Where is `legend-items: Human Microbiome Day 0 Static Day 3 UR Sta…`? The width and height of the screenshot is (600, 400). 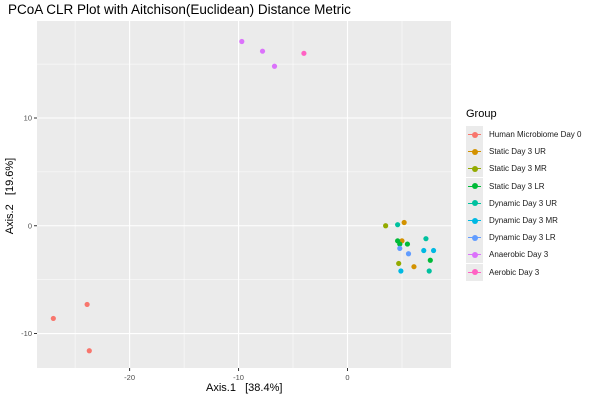
legend-items: Human Microbiome Day 0 Static Day 3 UR Sta… is located at coordinates (523, 203).